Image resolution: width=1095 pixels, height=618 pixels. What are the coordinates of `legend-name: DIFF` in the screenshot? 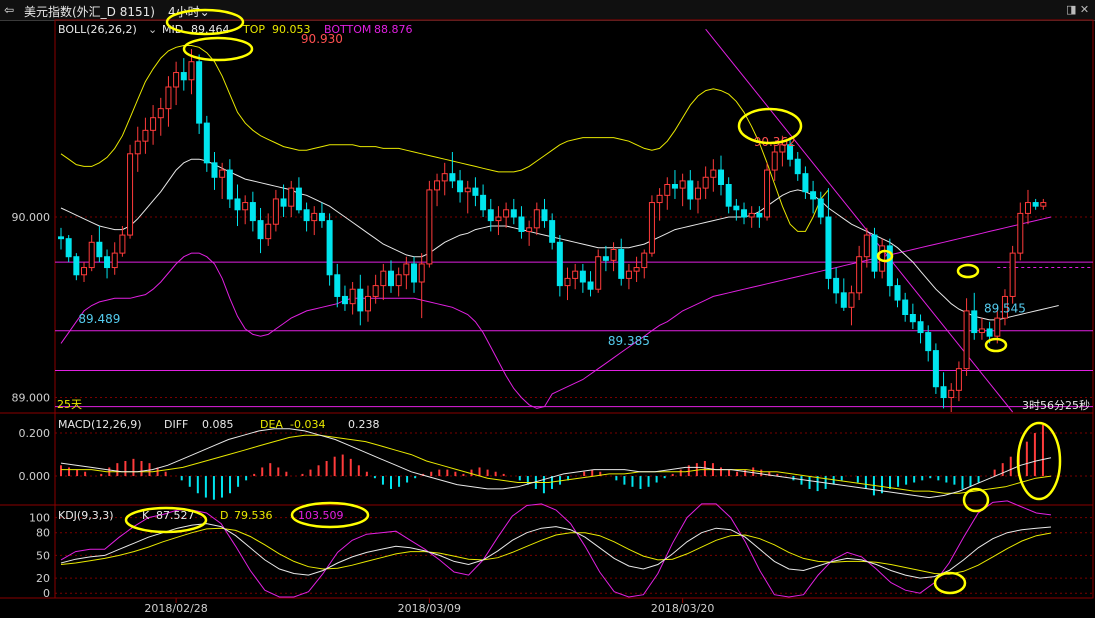 It's located at (176, 424).